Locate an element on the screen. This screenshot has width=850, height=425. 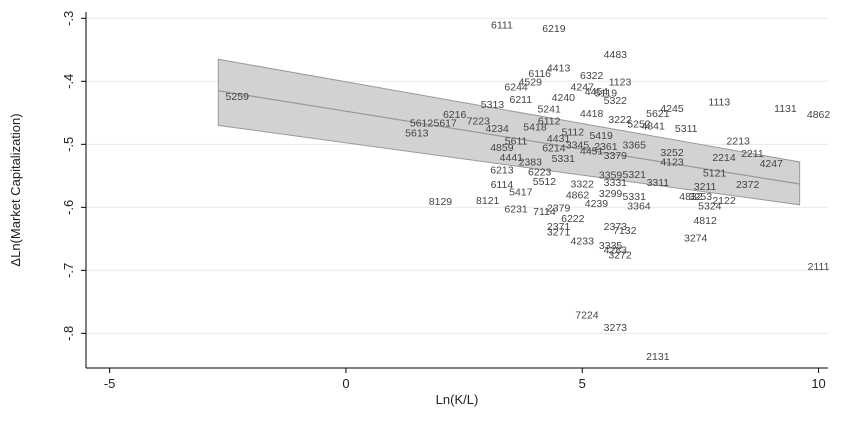
point-label-68: 4418 is located at coordinates (592, 114).